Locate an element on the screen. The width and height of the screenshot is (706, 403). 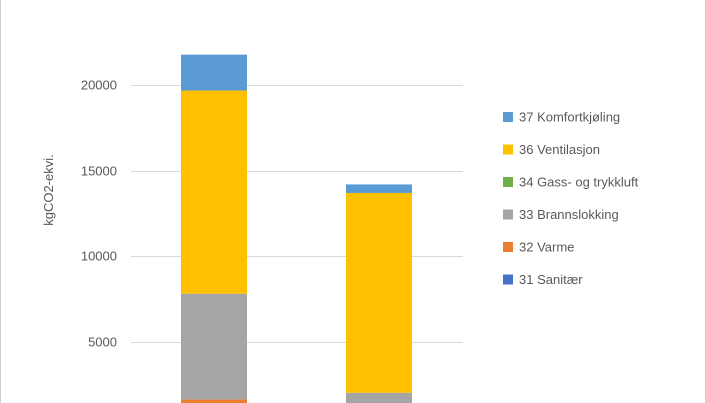
legend-label: 31 Sanitær is located at coordinates (551, 279).